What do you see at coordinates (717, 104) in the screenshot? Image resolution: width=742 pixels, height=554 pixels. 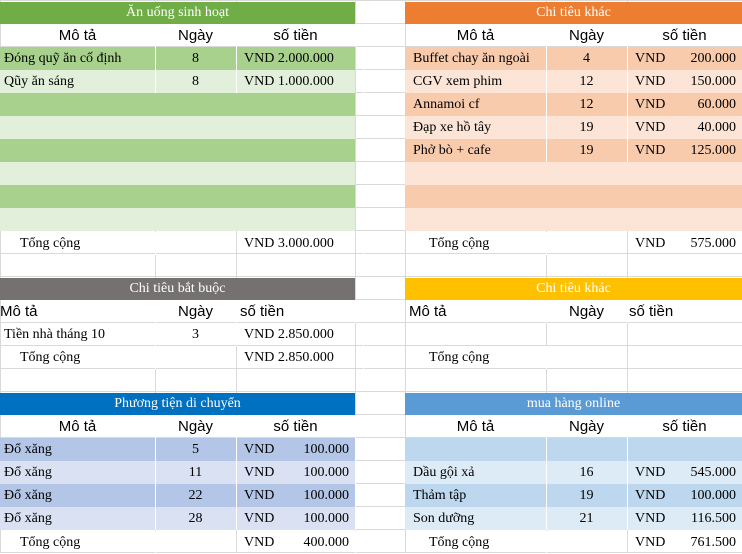 I see `amount-value: 60.000` at bounding box center [717, 104].